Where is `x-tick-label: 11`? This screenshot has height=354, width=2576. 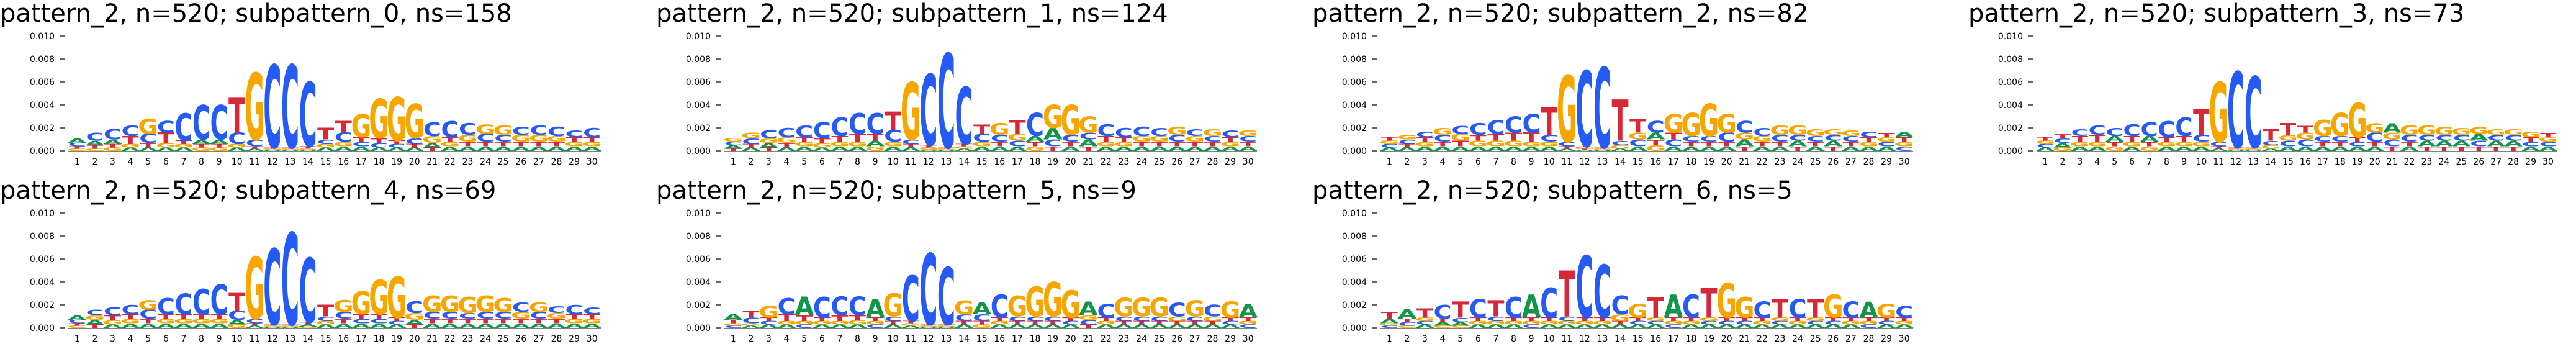 x-tick-label: 11 is located at coordinates (910, 162).